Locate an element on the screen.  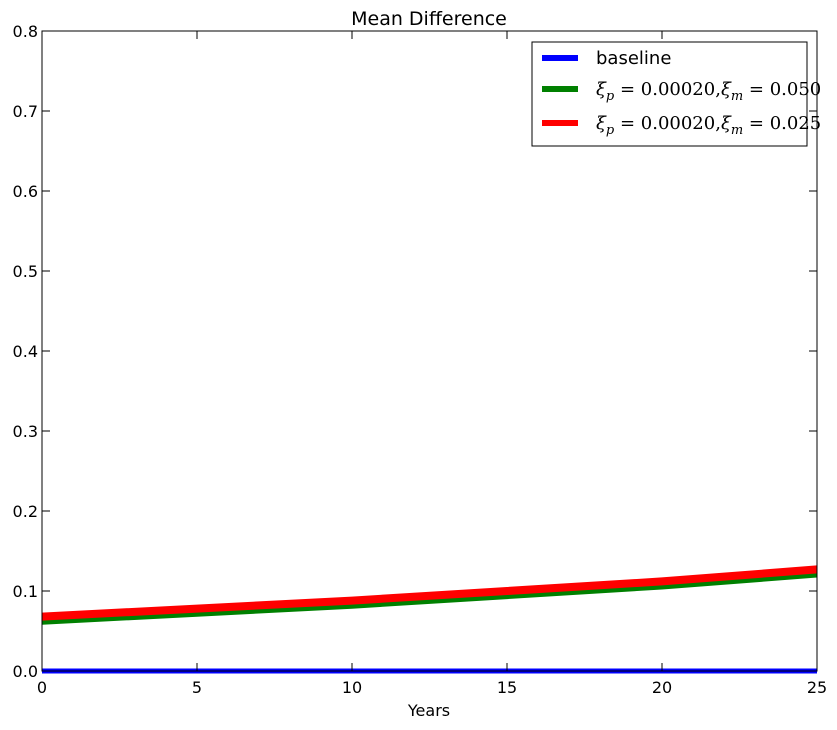
x-tick-label: 5 is located at coordinates (197, 687).